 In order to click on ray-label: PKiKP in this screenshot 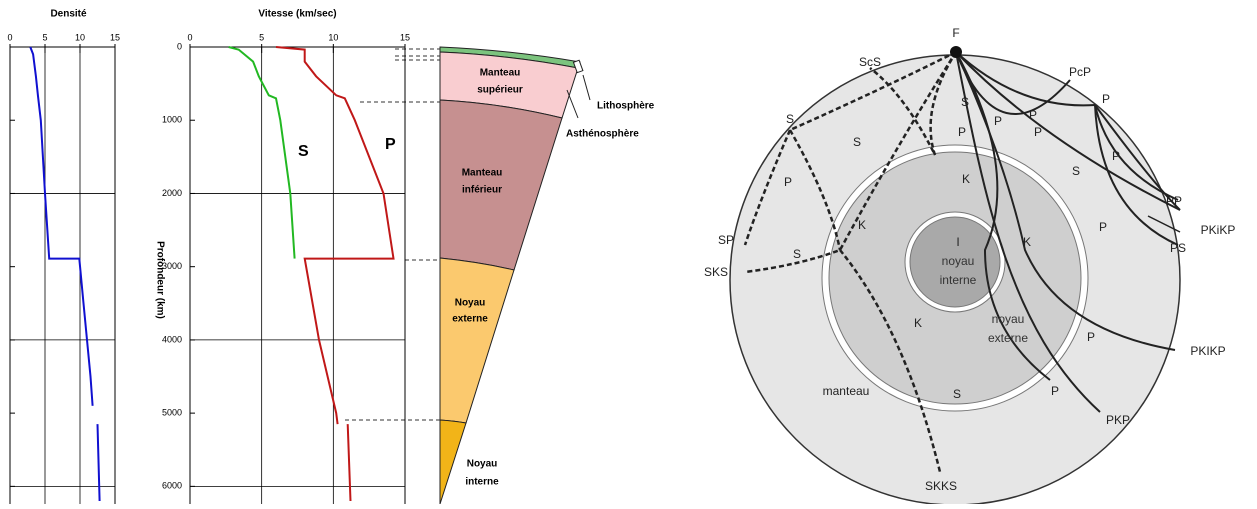, I will do `click(1218, 230)`.